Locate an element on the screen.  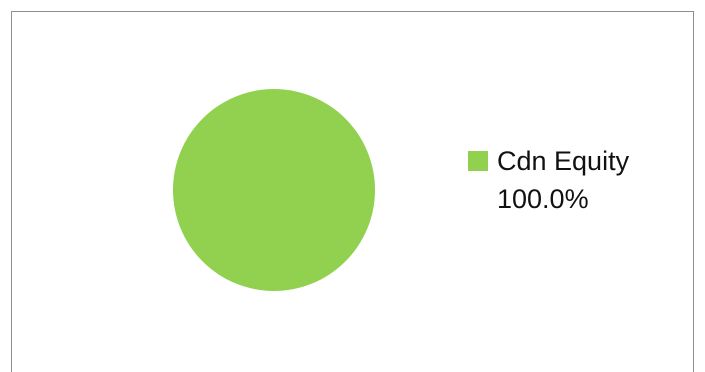
chart-legend: Cdn Equity 100.0% is located at coordinates (548, 180).